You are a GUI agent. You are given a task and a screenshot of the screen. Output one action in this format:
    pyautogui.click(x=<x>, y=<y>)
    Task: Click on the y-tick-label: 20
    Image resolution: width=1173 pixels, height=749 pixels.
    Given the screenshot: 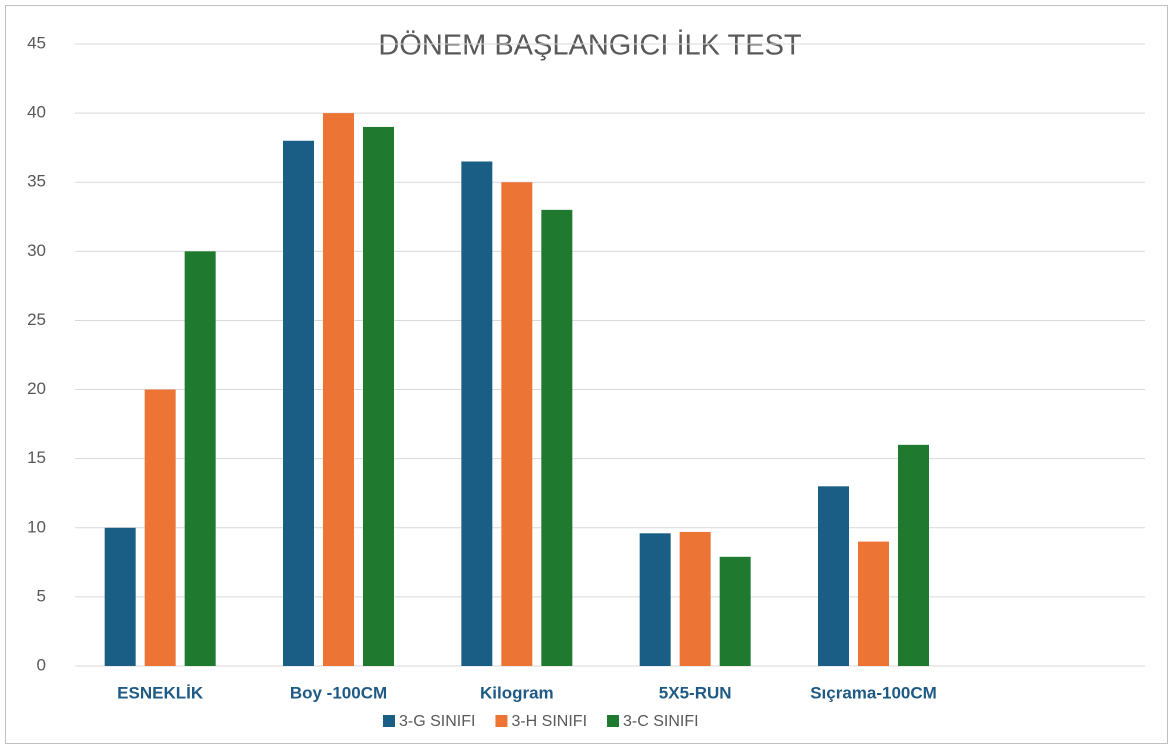 What is the action you would take?
    pyautogui.click(x=36, y=388)
    